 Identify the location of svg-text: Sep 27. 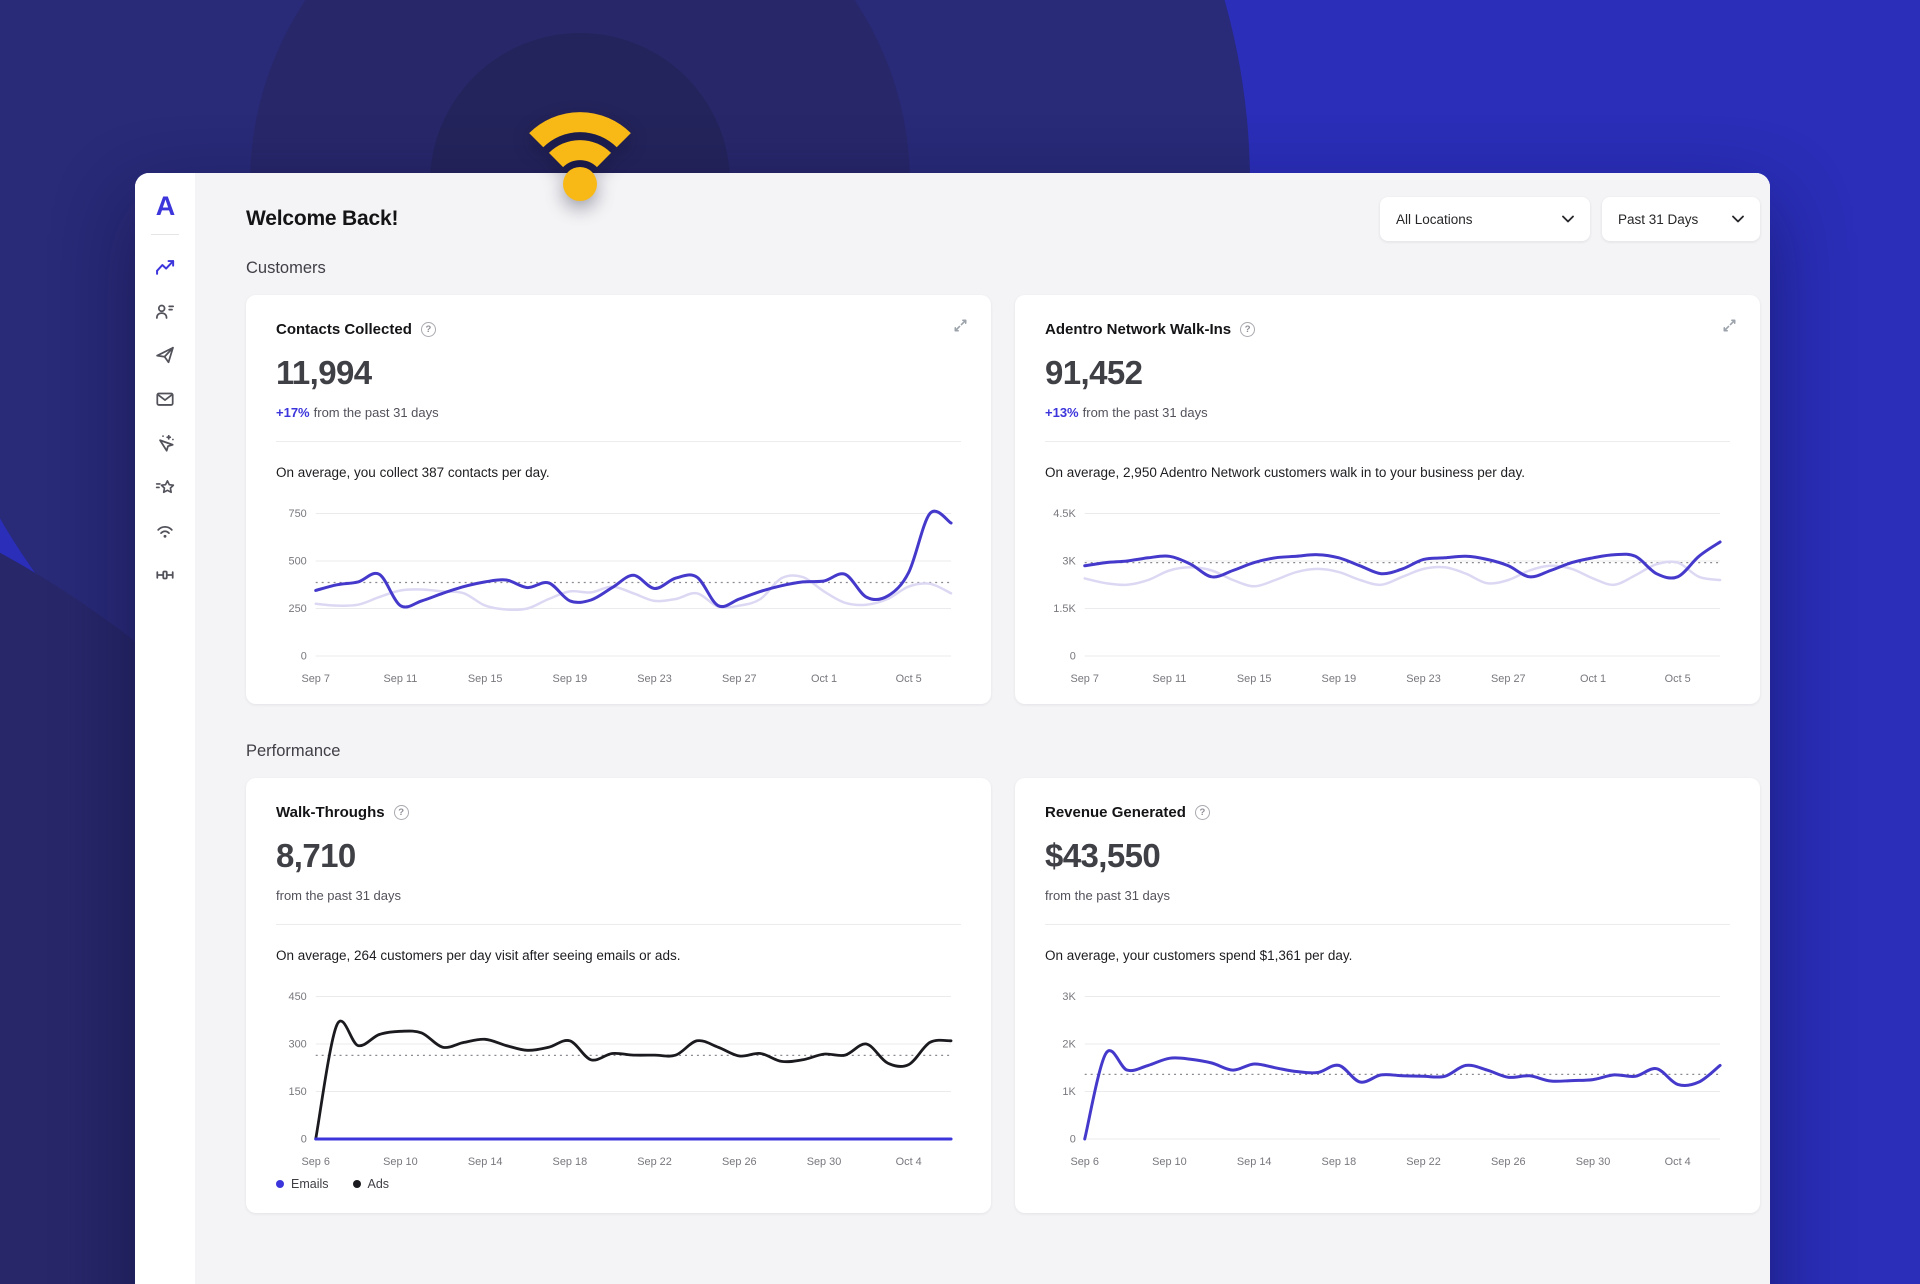
(1508, 679).